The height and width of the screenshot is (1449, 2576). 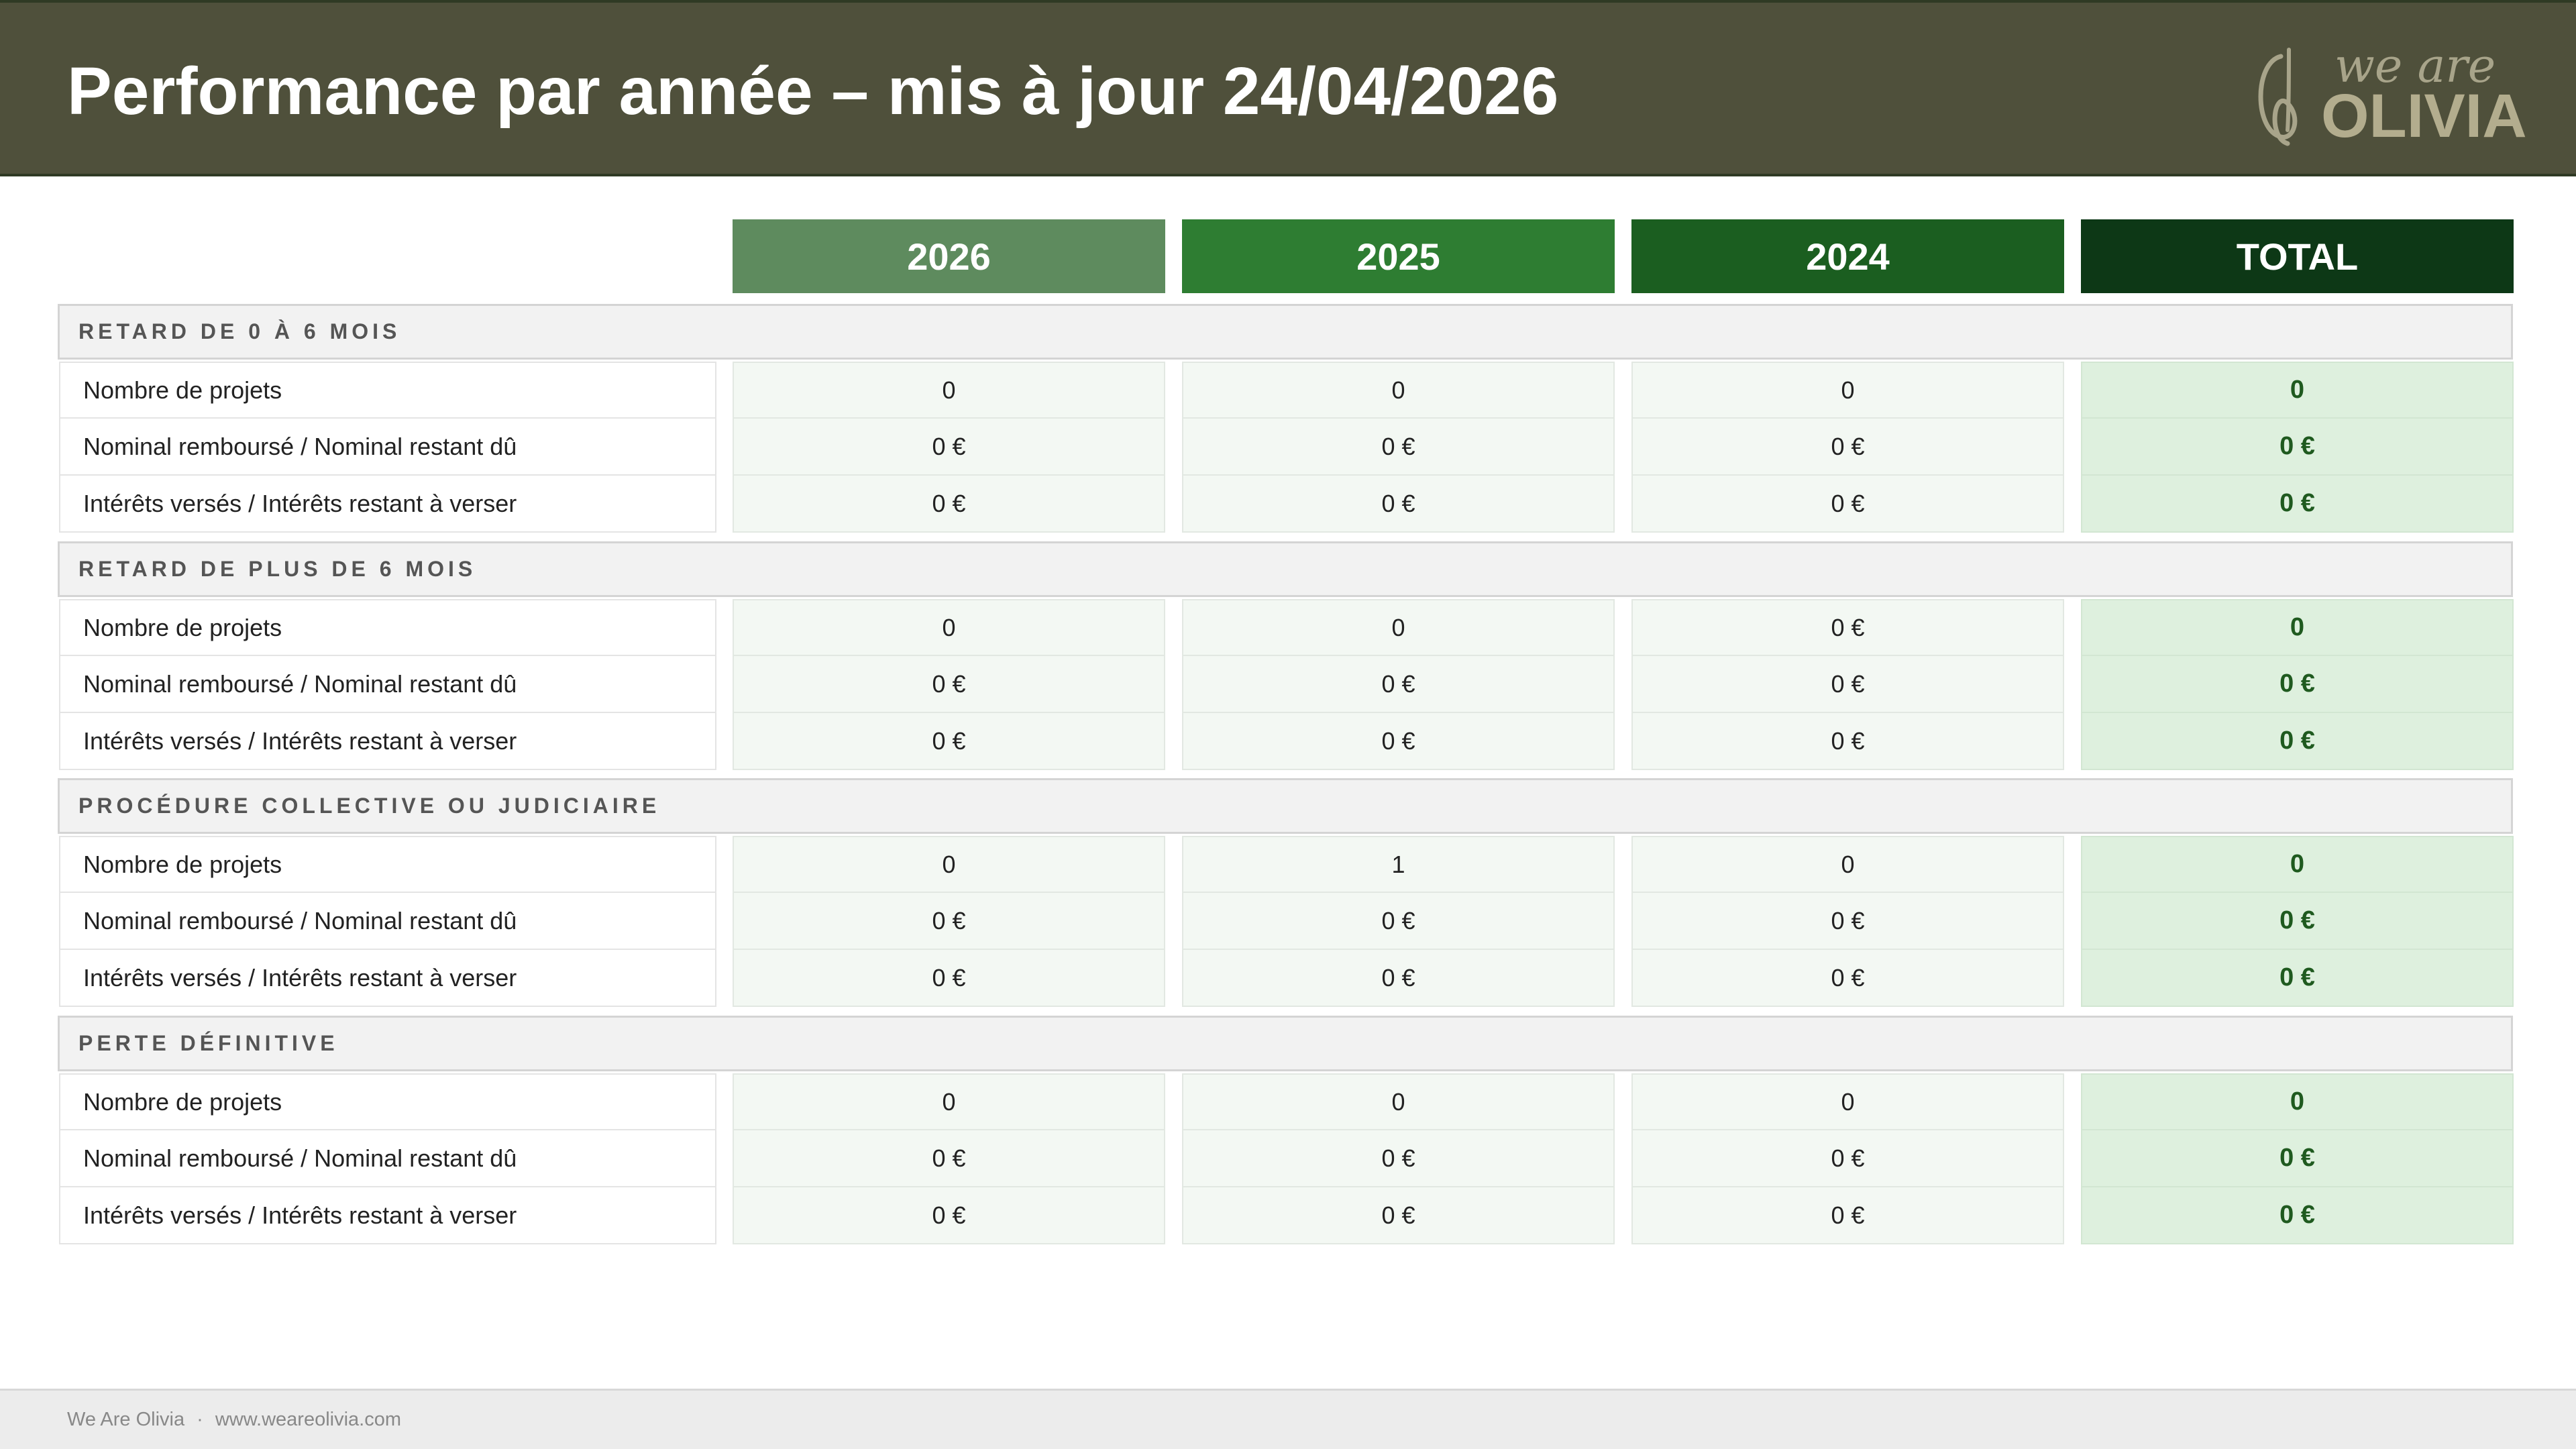 I want to click on section-title: RETARD DE 0 À 6 MOIS, so click(x=239, y=331).